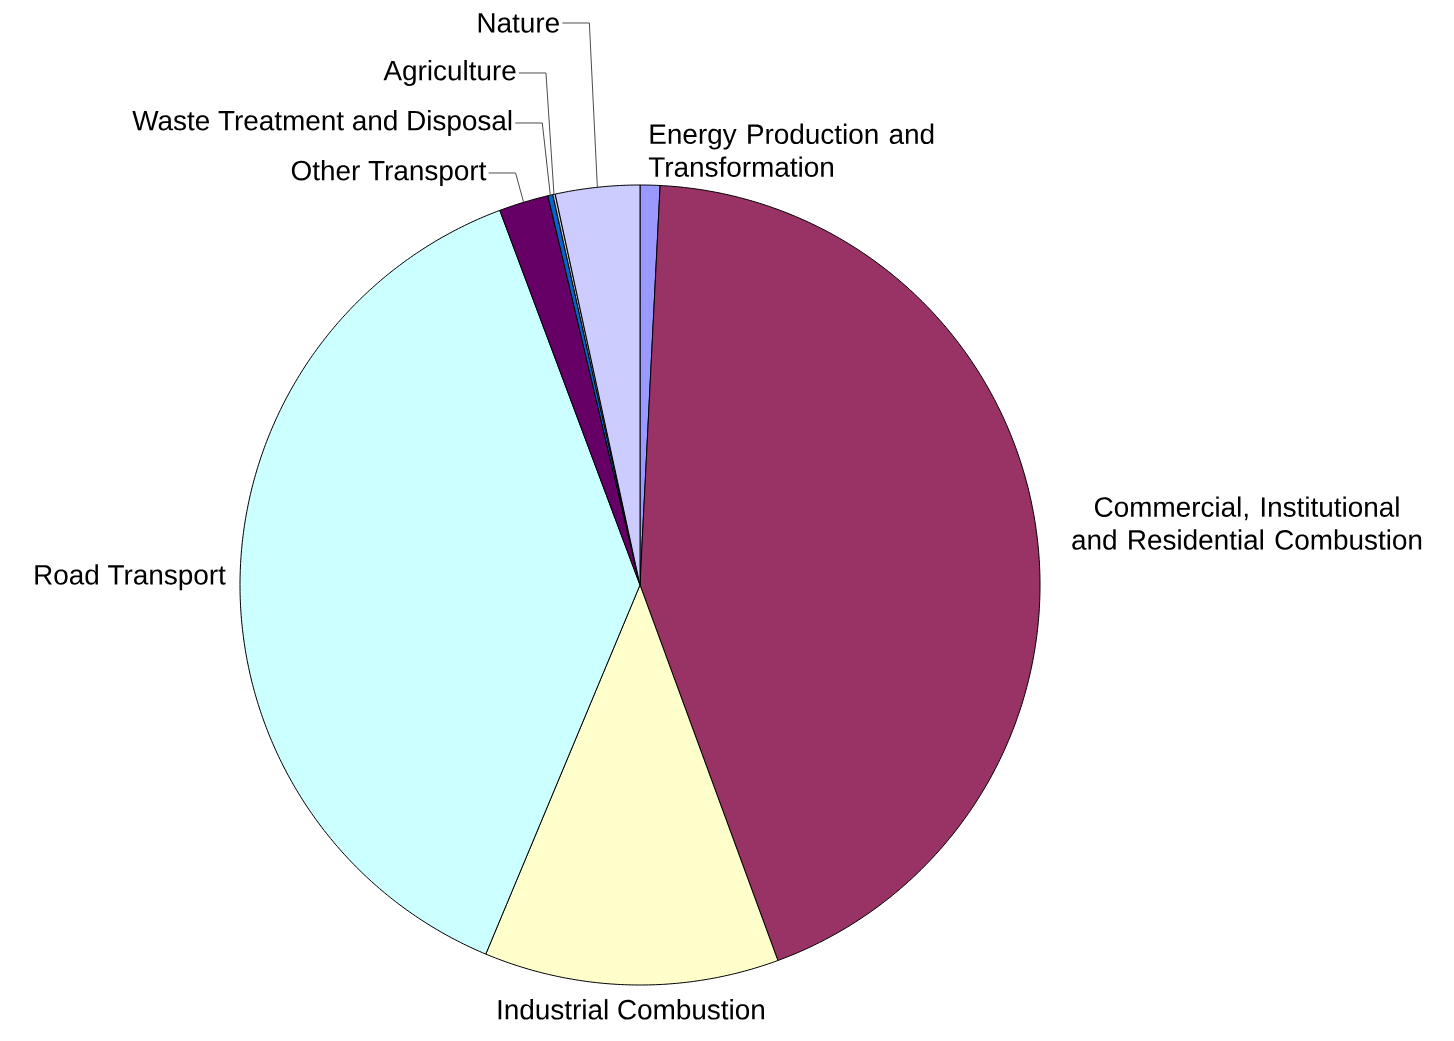 The height and width of the screenshot is (1041, 1454). Describe the element at coordinates (449, 73) in the screenshot. I see `slice-label: Agriculture` at that location.